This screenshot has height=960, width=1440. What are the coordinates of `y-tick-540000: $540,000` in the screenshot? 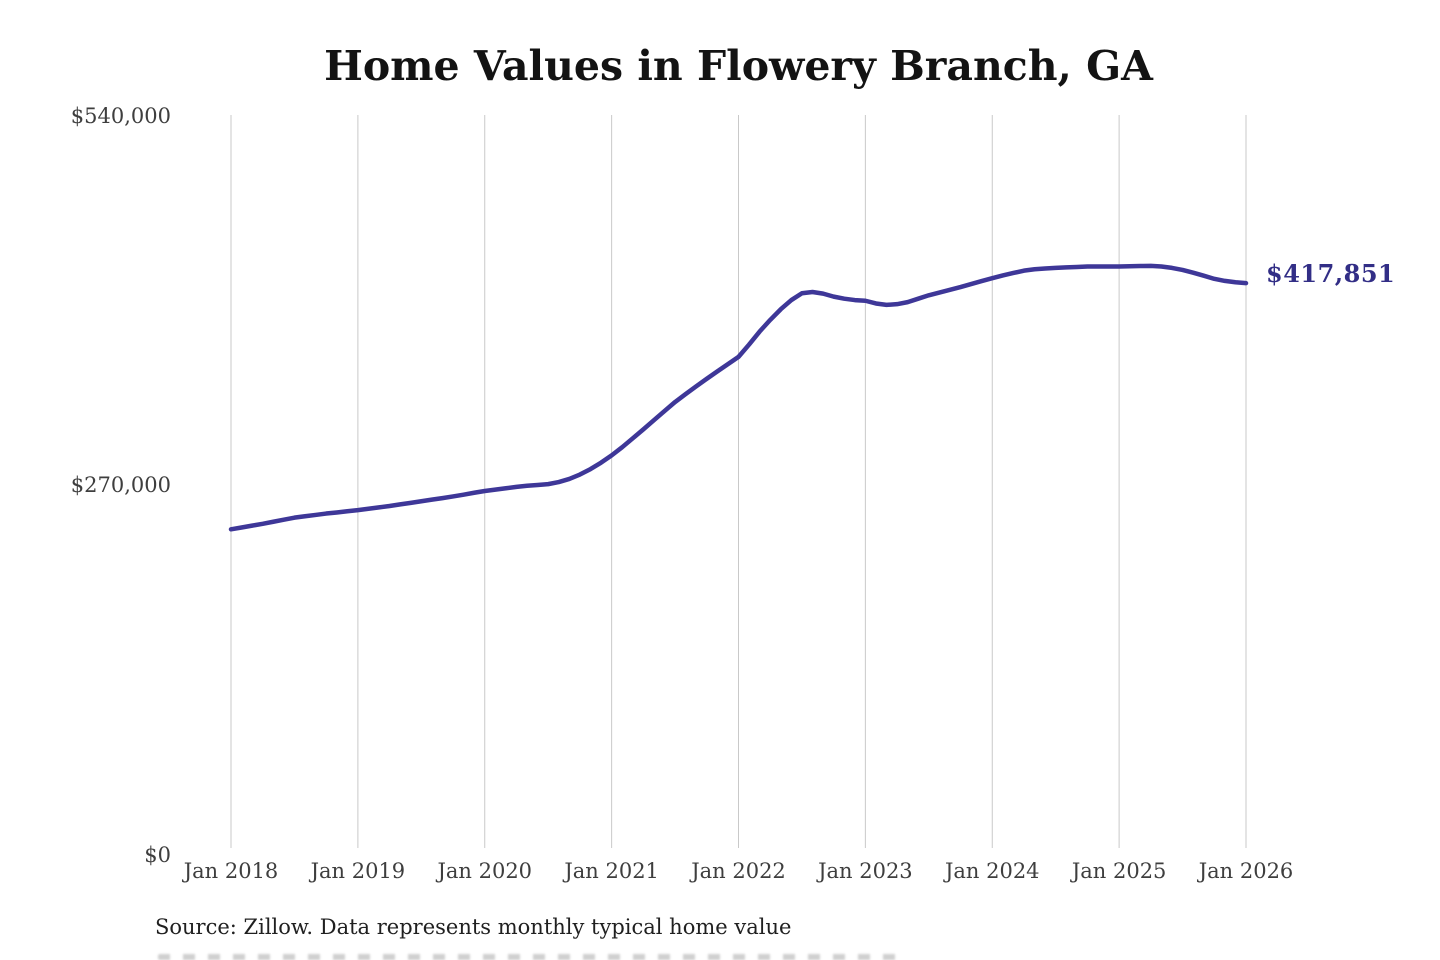 It's located at (120, 116).